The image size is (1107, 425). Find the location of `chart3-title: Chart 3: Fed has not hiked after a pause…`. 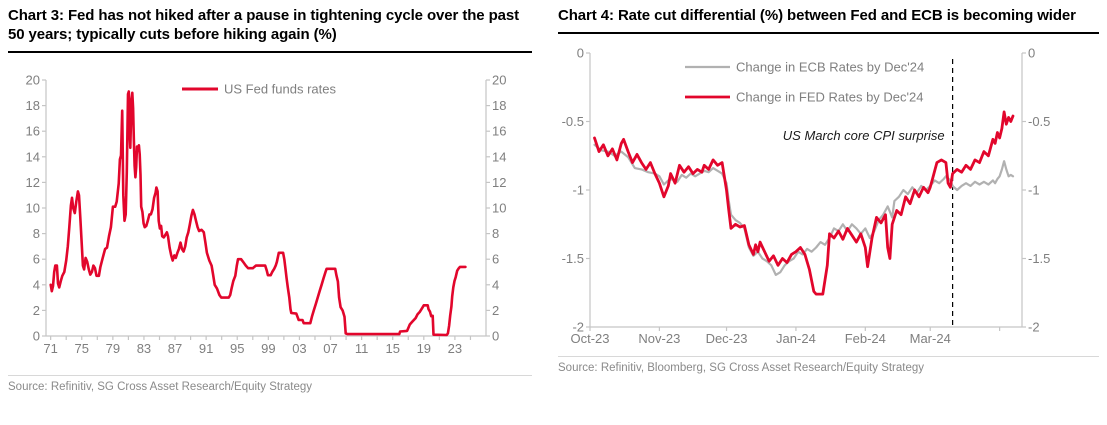

chart3-title: Chart 3: Fed has not hiked after a pause… is located at coordinates (270, 29).